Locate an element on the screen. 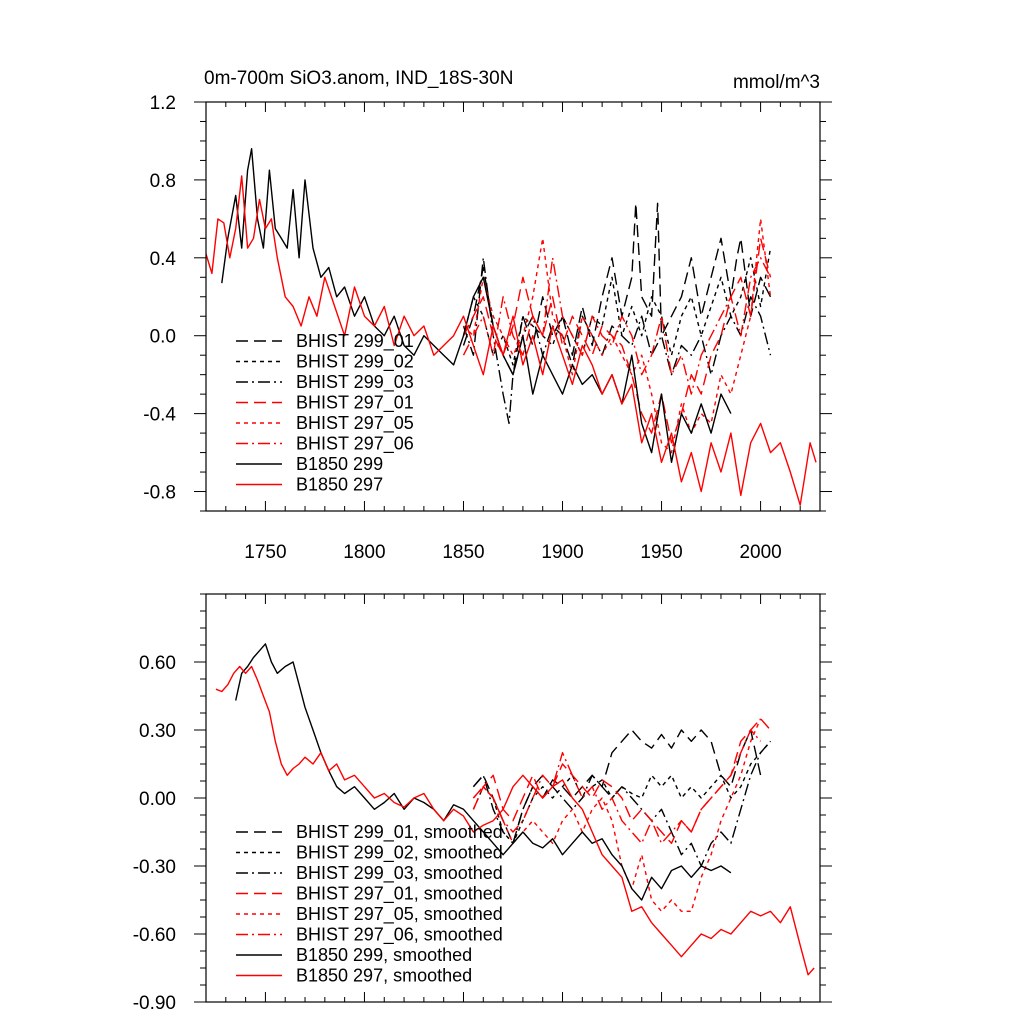 The image size is (1024, 1024). x-tick-label: 1850 is located at coordinates (463, 552).